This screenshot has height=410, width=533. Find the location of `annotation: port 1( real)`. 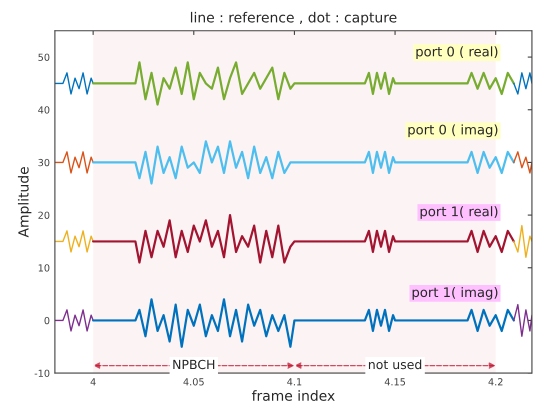

annotation: port 1( real) is located at coordinates (459, 212).